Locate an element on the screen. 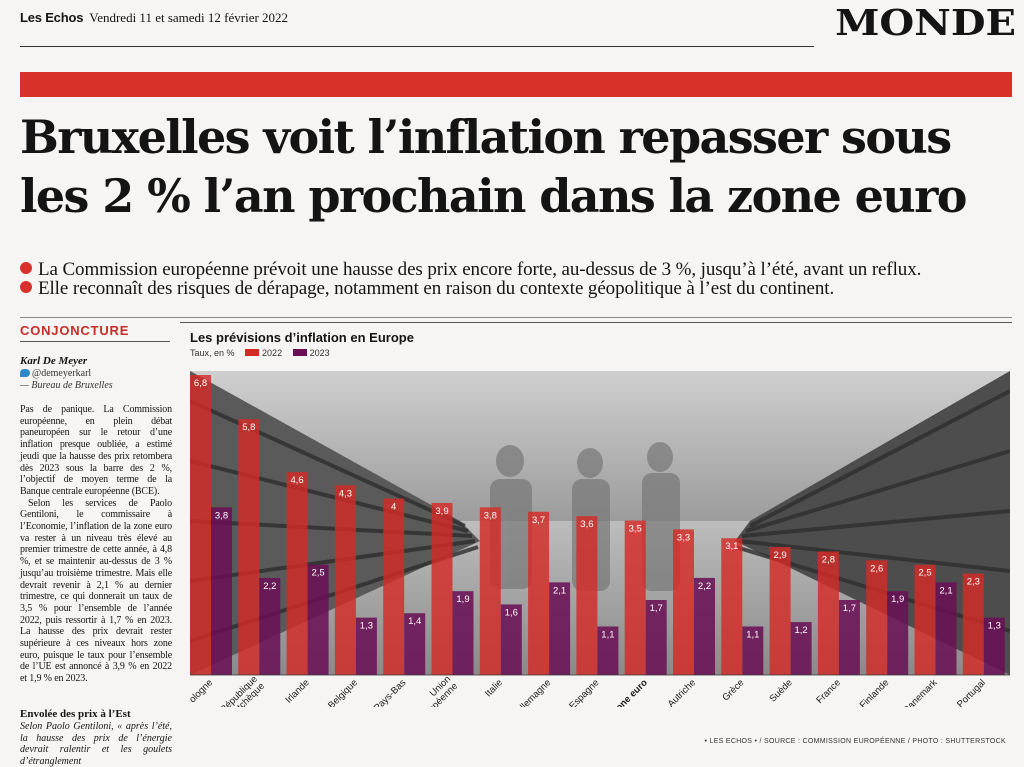 This screenshot has height=767, width=1024. bar-value-label: 3,6 is located at coordinates (586, 524).